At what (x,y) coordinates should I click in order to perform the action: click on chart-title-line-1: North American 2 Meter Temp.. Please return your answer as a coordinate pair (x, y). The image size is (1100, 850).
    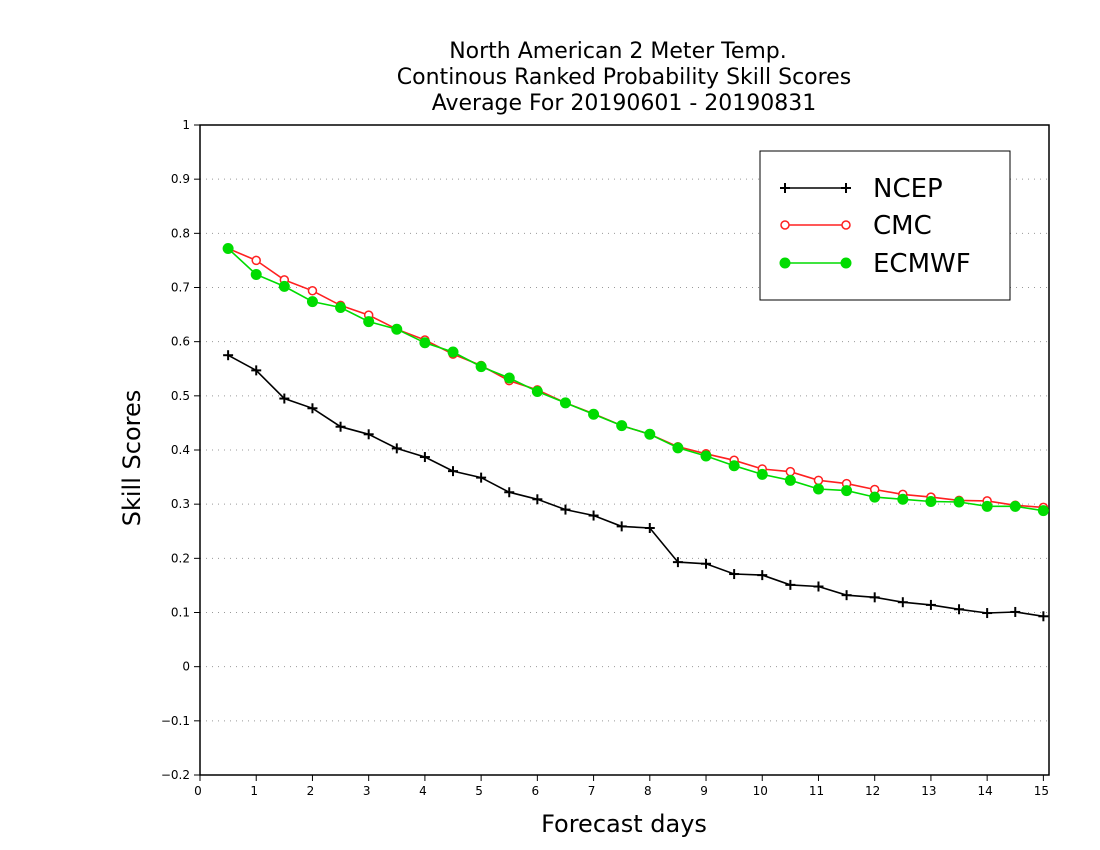
    Looking at the image, I should click on (618, 51).